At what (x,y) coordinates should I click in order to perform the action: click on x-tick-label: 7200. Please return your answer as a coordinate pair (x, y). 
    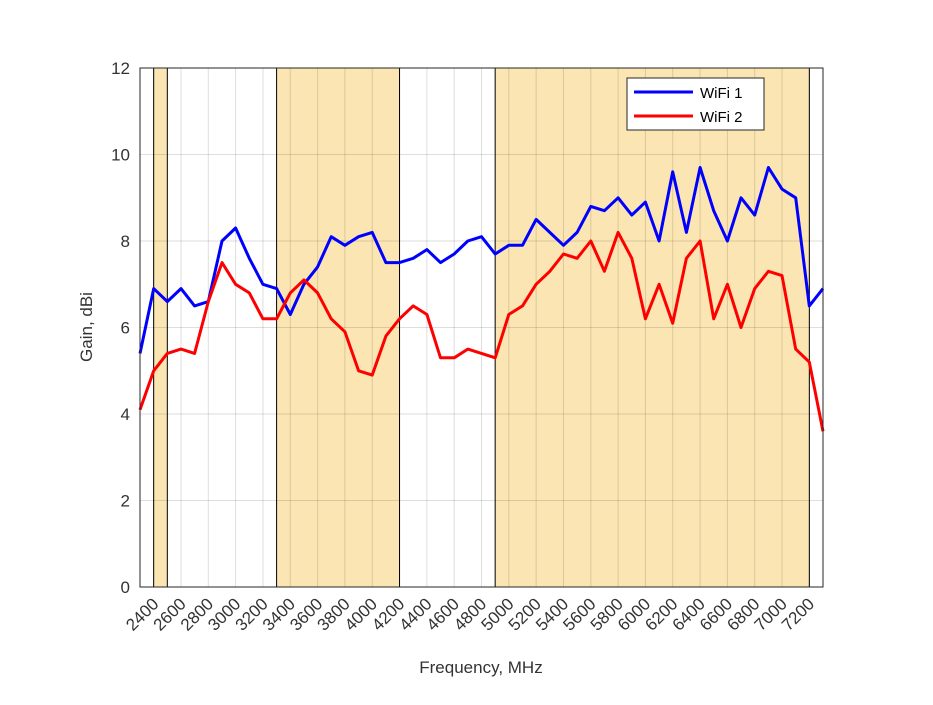
    Looking at the image, I should click on (798, 614).